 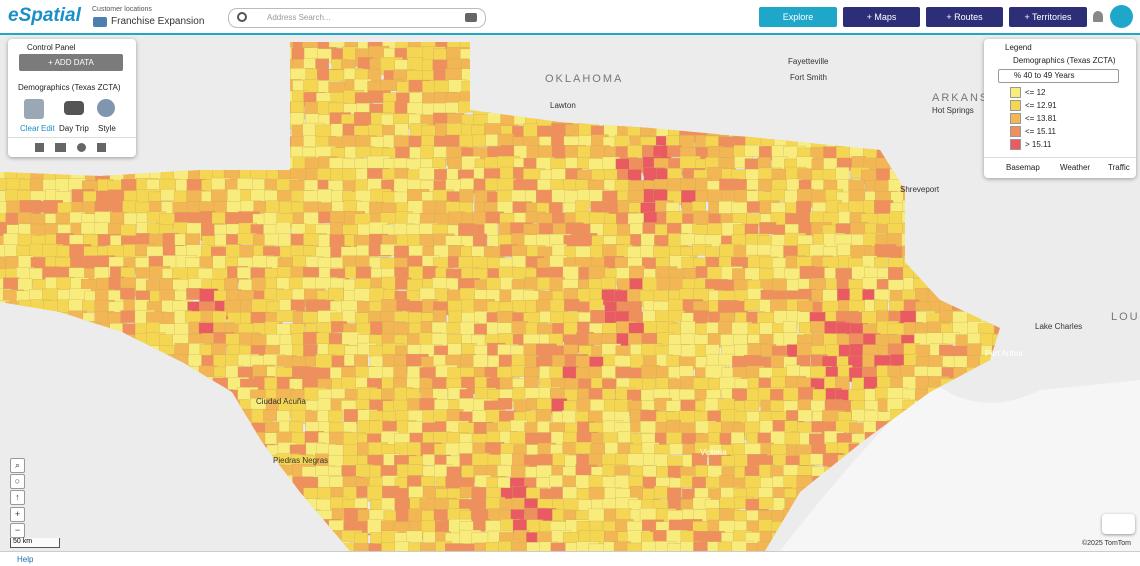 What do you see at coordinates (17, 497) in the screenshot?
I see `compass-button: ↑` at bounding box center [17, 497].